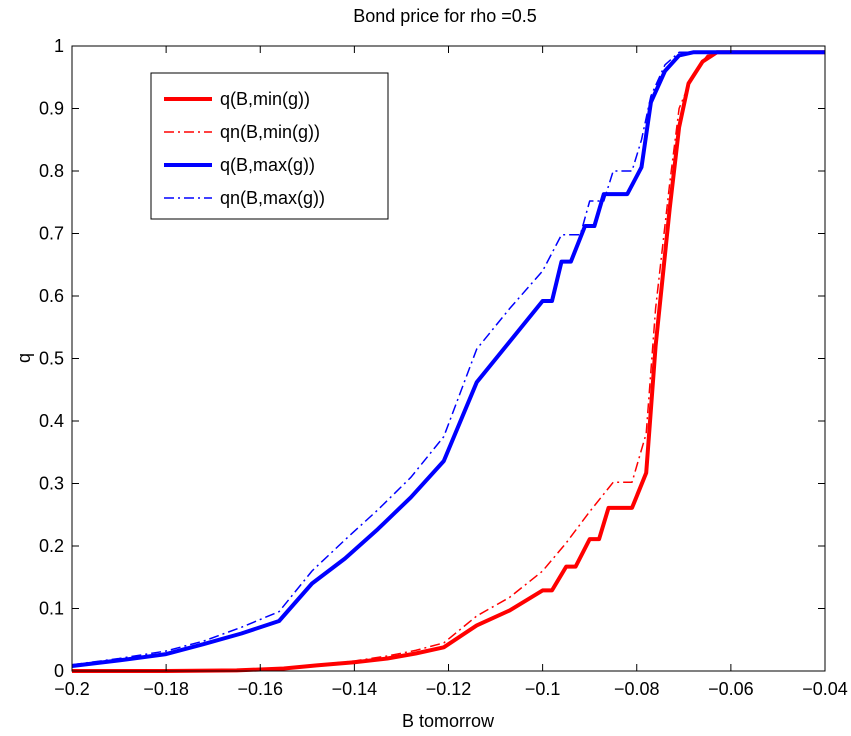  I want to click on x-tick-label: −0.04, so click(825, 689).